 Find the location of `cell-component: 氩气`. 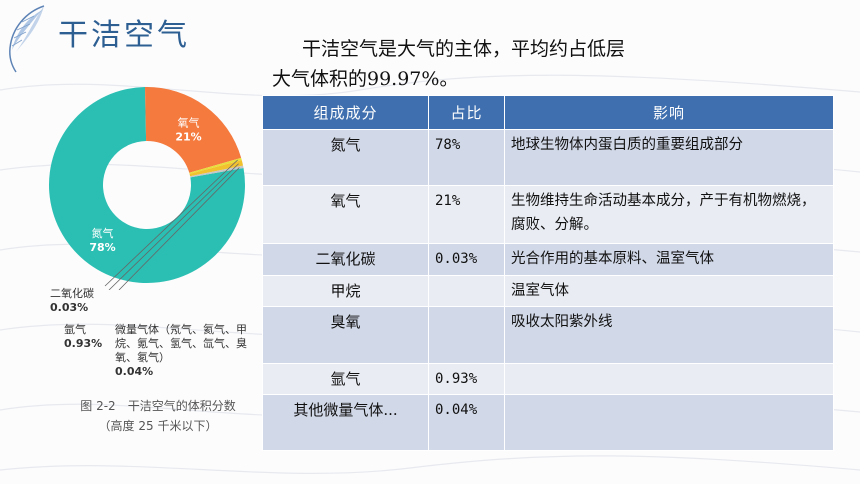

cell-component: 氩气 is located at coordinates (345, 379).